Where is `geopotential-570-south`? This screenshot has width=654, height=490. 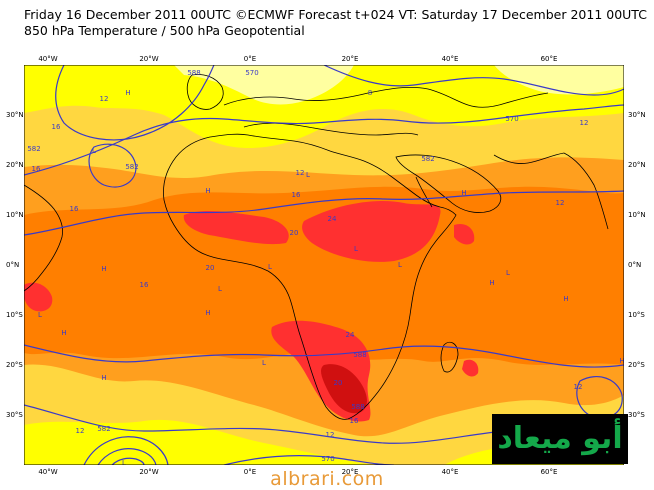 geopotential-570-south is located at coordinates (309, 460).